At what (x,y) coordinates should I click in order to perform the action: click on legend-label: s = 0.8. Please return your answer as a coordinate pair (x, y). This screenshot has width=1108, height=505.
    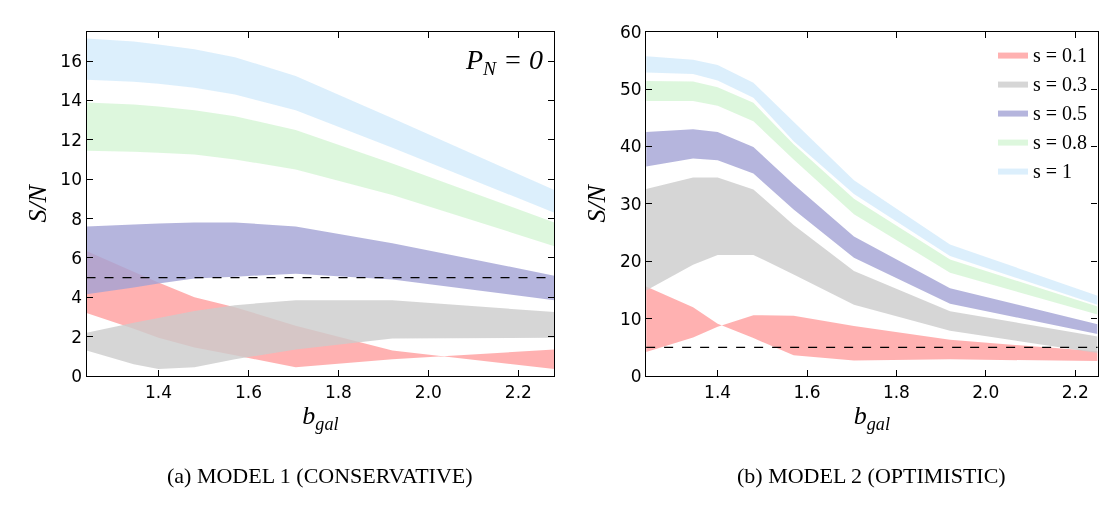
    Looking at the image, I should click on (1060, 142).